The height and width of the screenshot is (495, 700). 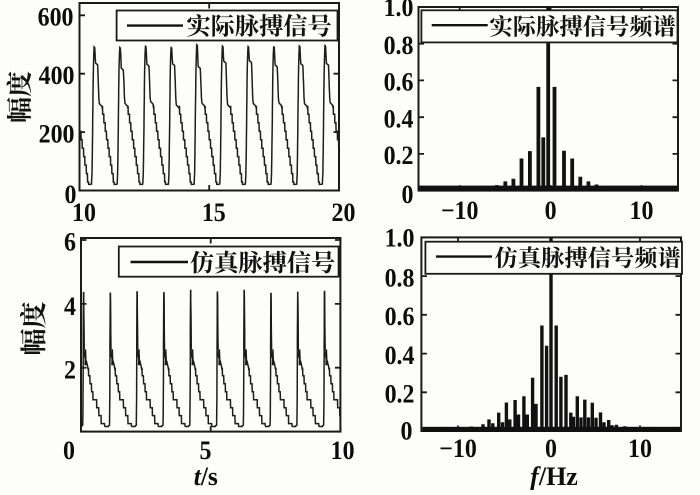 I want to click on svg-text: 600, so click(x=56, y=18).